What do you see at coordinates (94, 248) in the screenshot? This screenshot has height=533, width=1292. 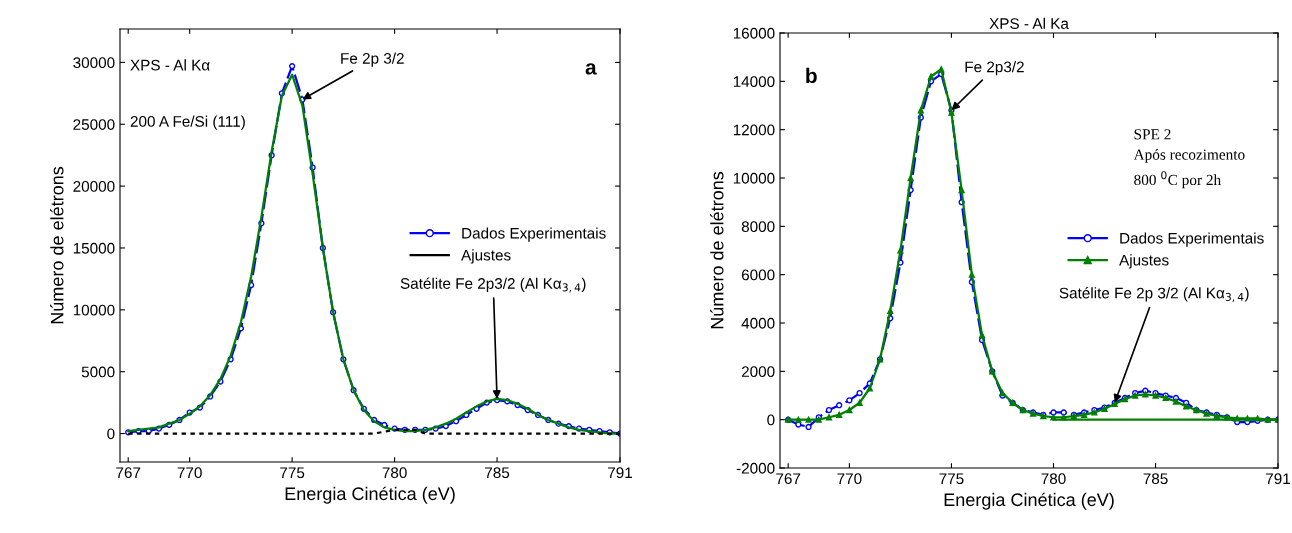 I see `y-tick-label: 15000` at bounding box center [94, 248].